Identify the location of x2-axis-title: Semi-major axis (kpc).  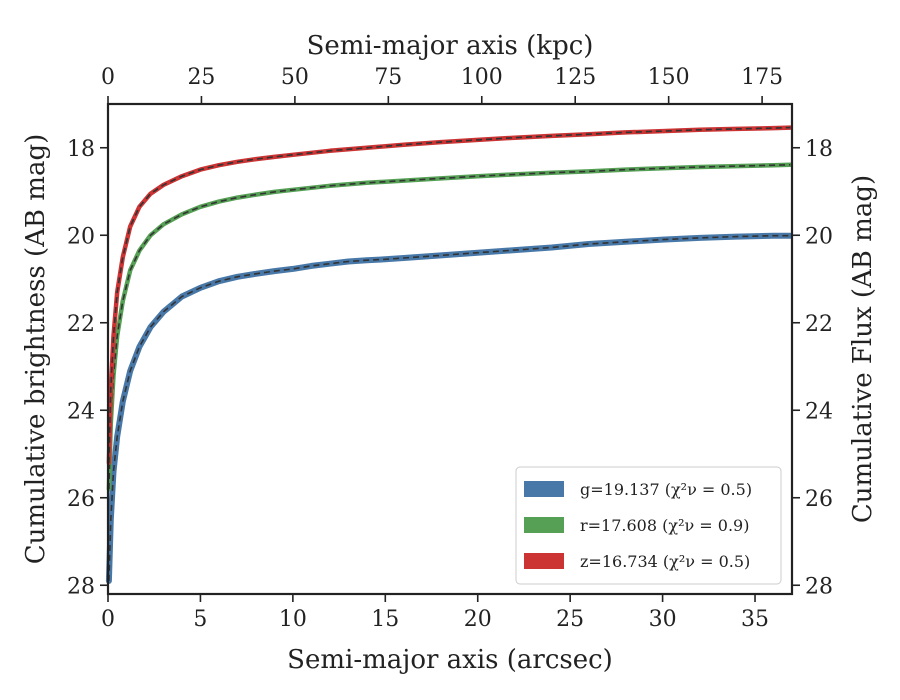
(450, 46).